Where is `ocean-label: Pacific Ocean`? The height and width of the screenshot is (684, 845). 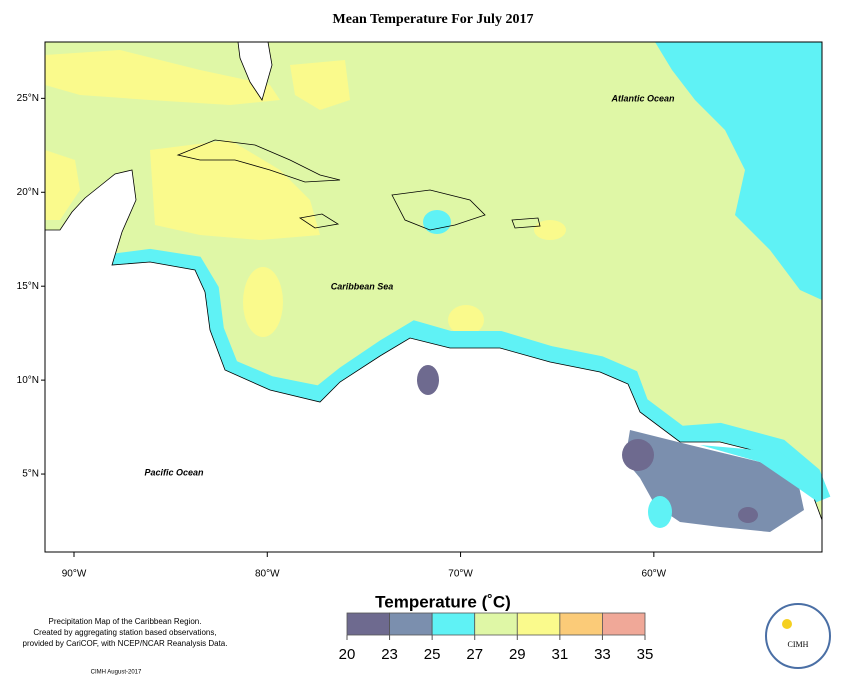 ocean-label: Pacific Ocean is located at coordinates (174, 472).